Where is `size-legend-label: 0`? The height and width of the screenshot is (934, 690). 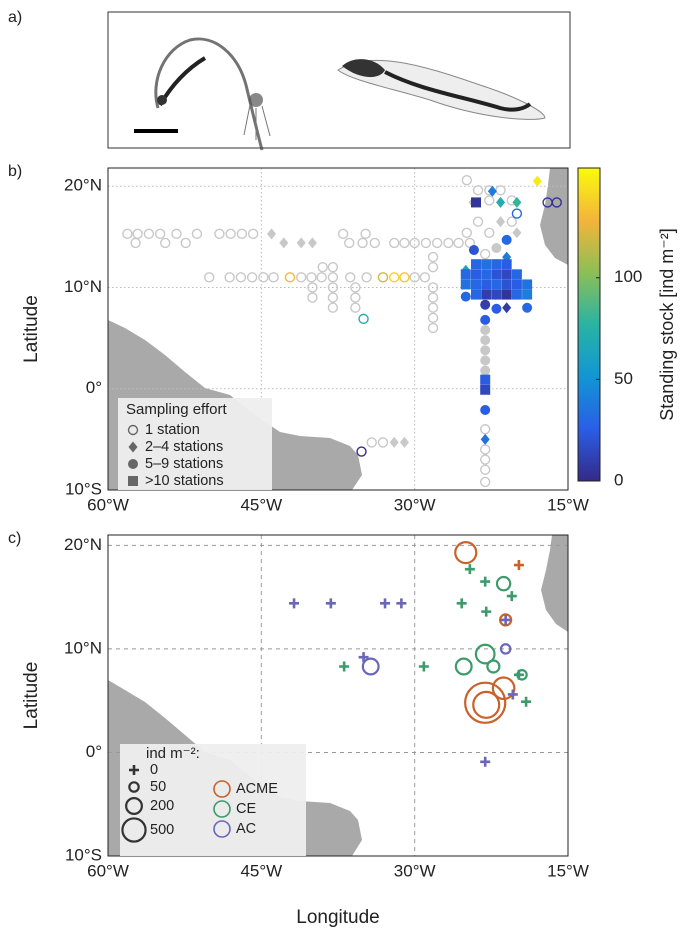
size-legend-label: 0 is located at coordinates (154, 770).